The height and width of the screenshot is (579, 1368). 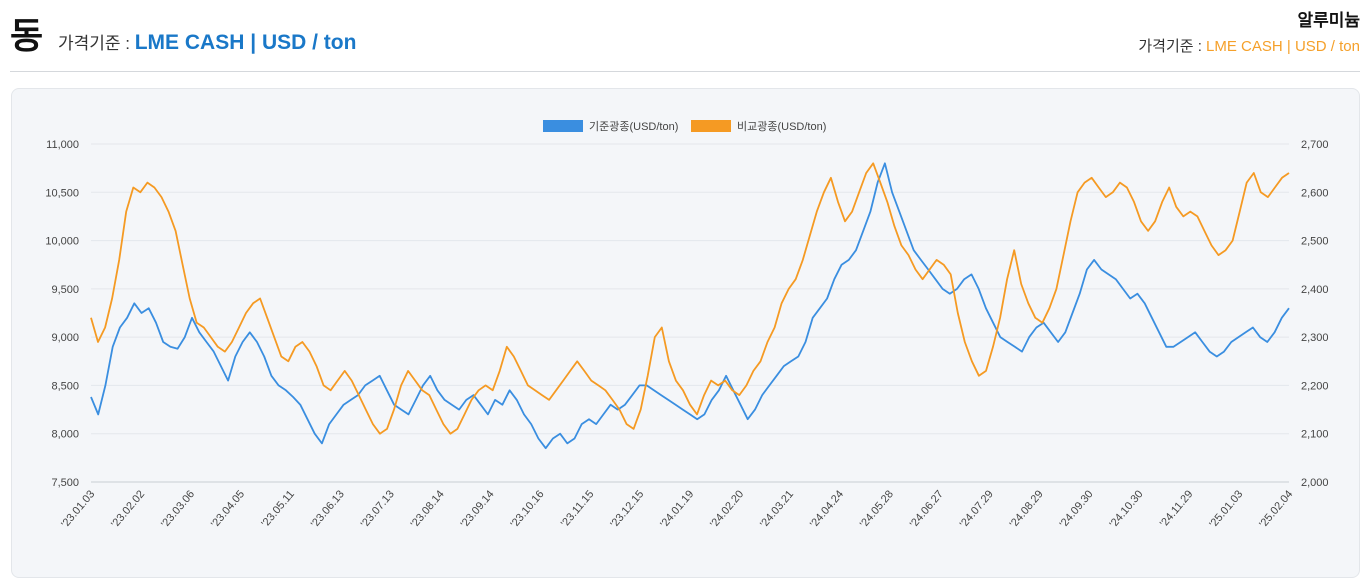 I want to click on y-left-tick-label: 10,000, so click(x=62, y=242).